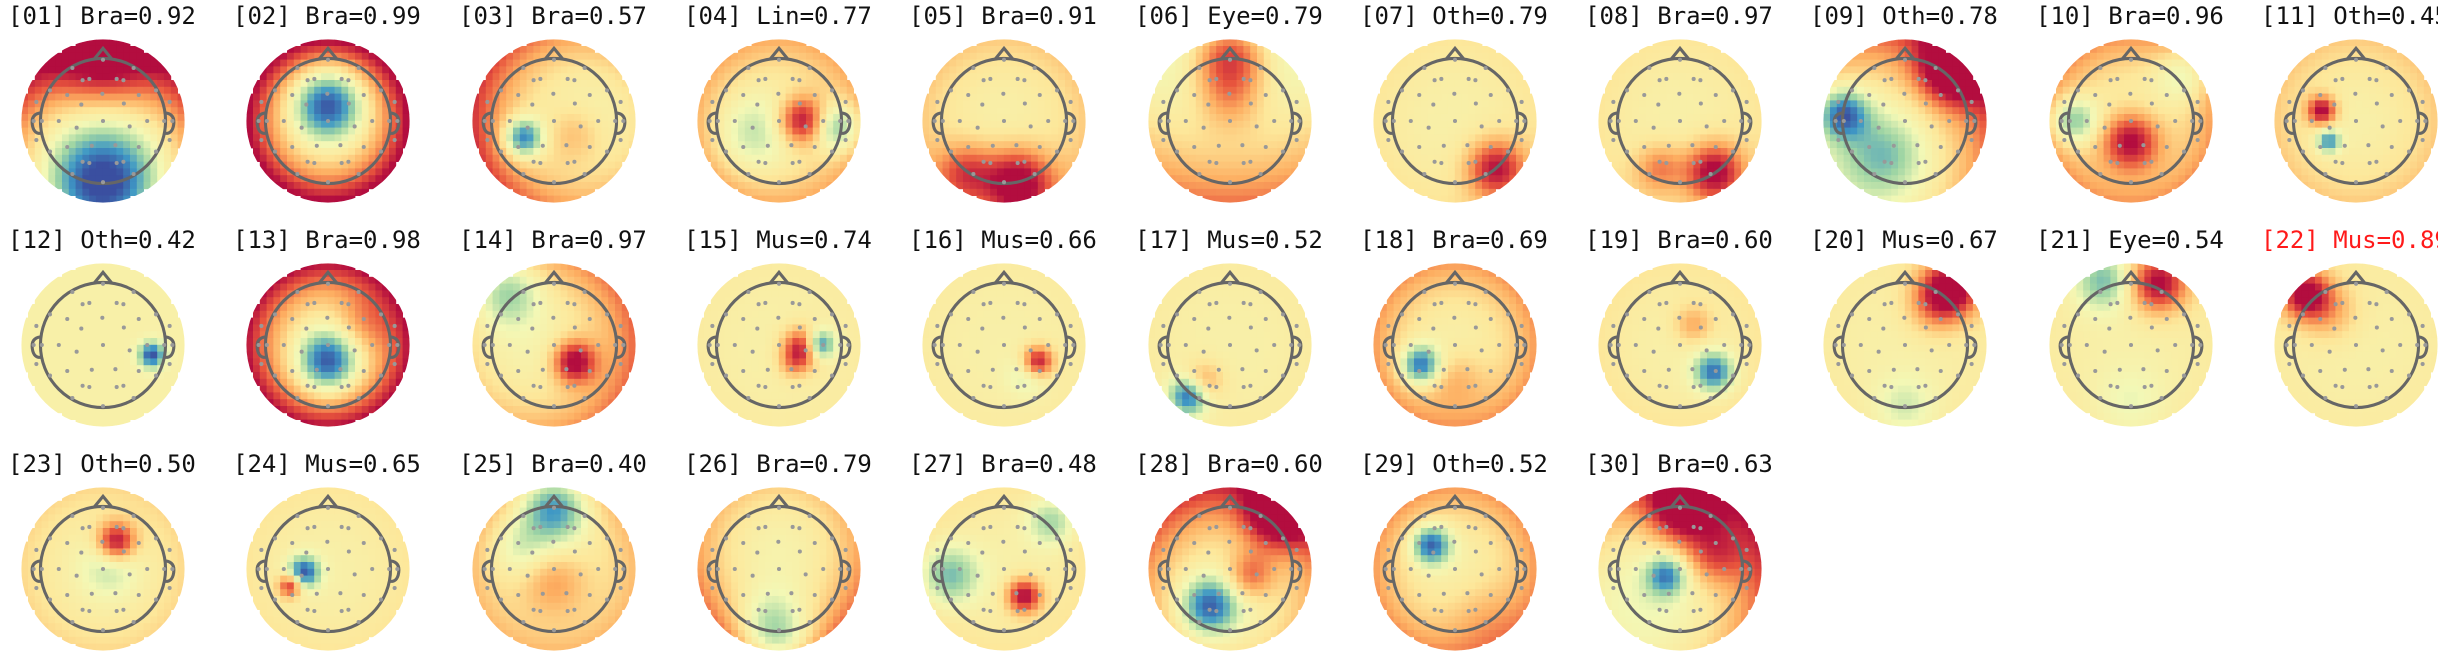 The width and height of the screenshot is (2438, 667). I want to click on component-cell: [06] Eye=0.79, so click(1235, 102).